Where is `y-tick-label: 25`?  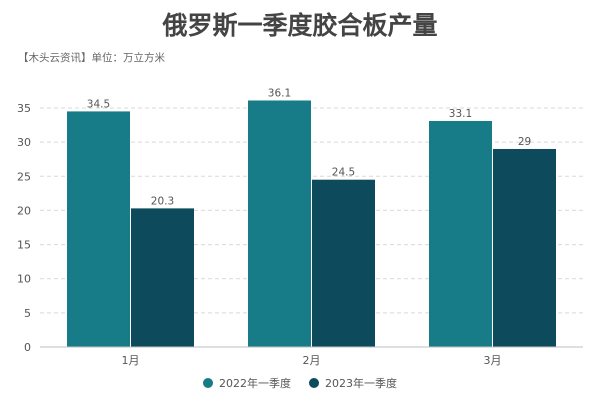
y-tick-label: 25 is located at coordinates (24, 176).